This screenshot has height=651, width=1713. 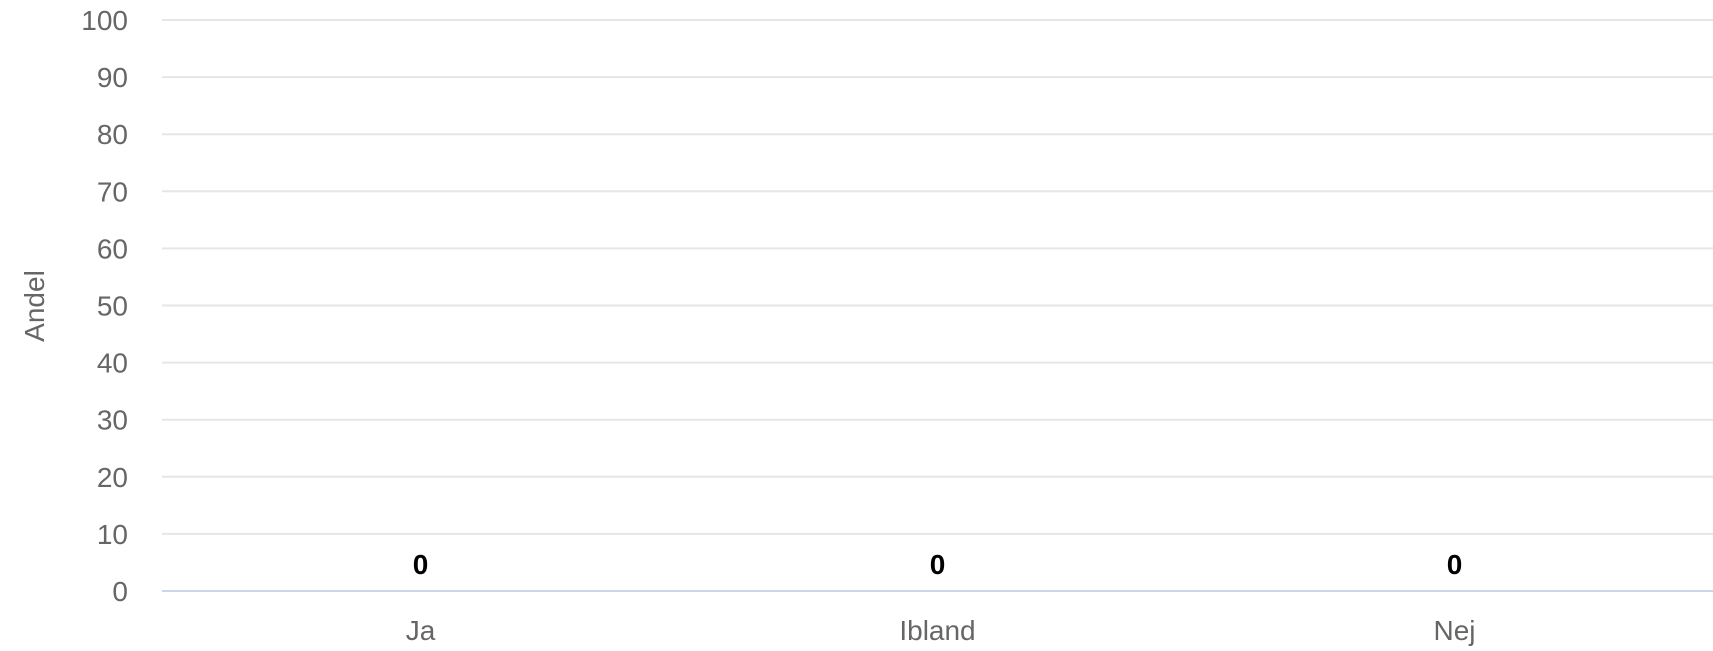 I want to click on y-tick-label: 90, so click(x=112, y=77).